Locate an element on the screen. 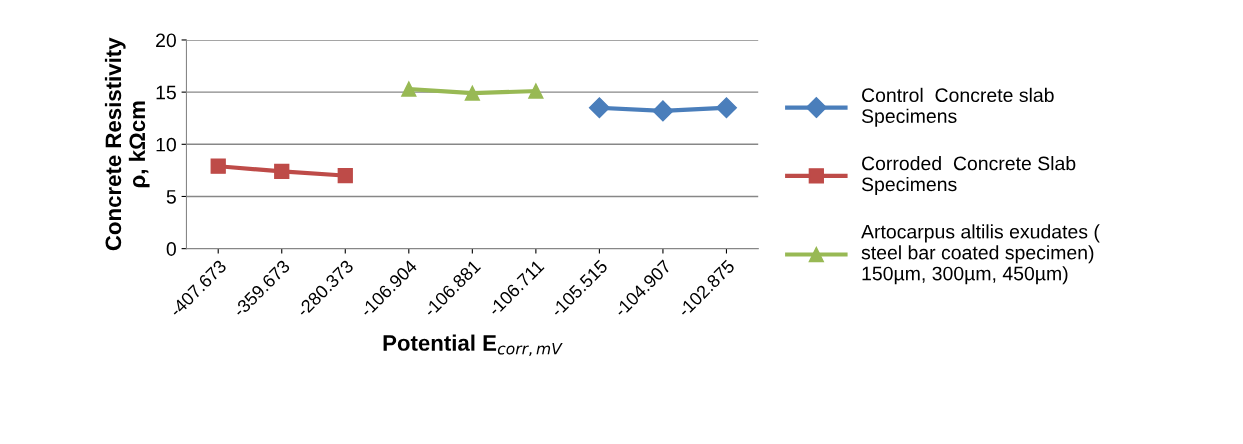 The width and height of the screenshot is (1243, 444). y-tick-label: 15 is located at coordinates (166, 92).